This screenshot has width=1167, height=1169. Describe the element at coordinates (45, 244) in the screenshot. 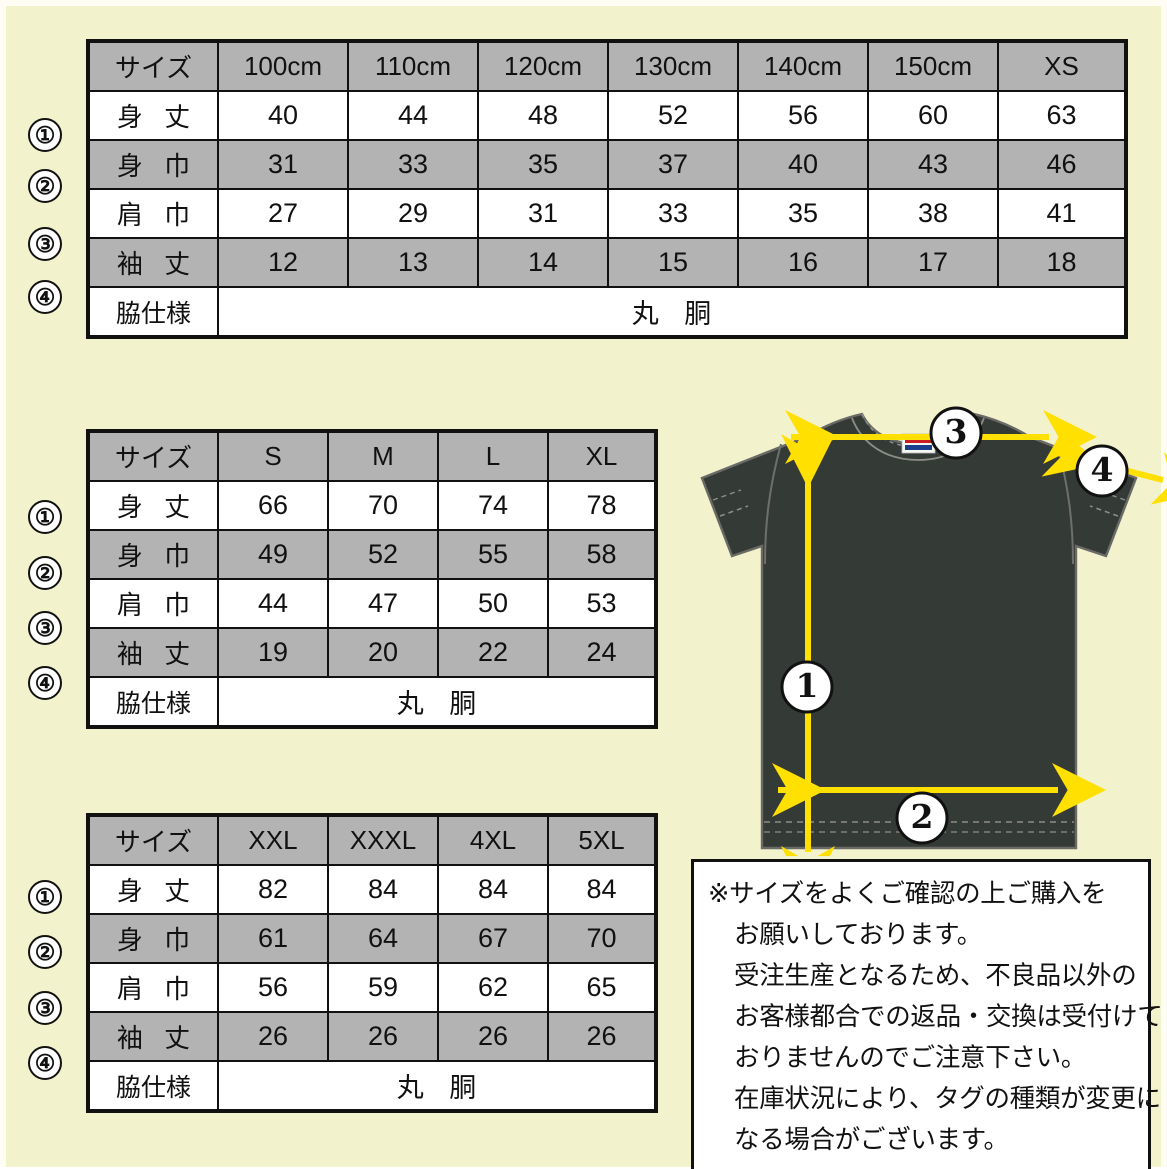

I see `marker-3-table1: ③` at that location.